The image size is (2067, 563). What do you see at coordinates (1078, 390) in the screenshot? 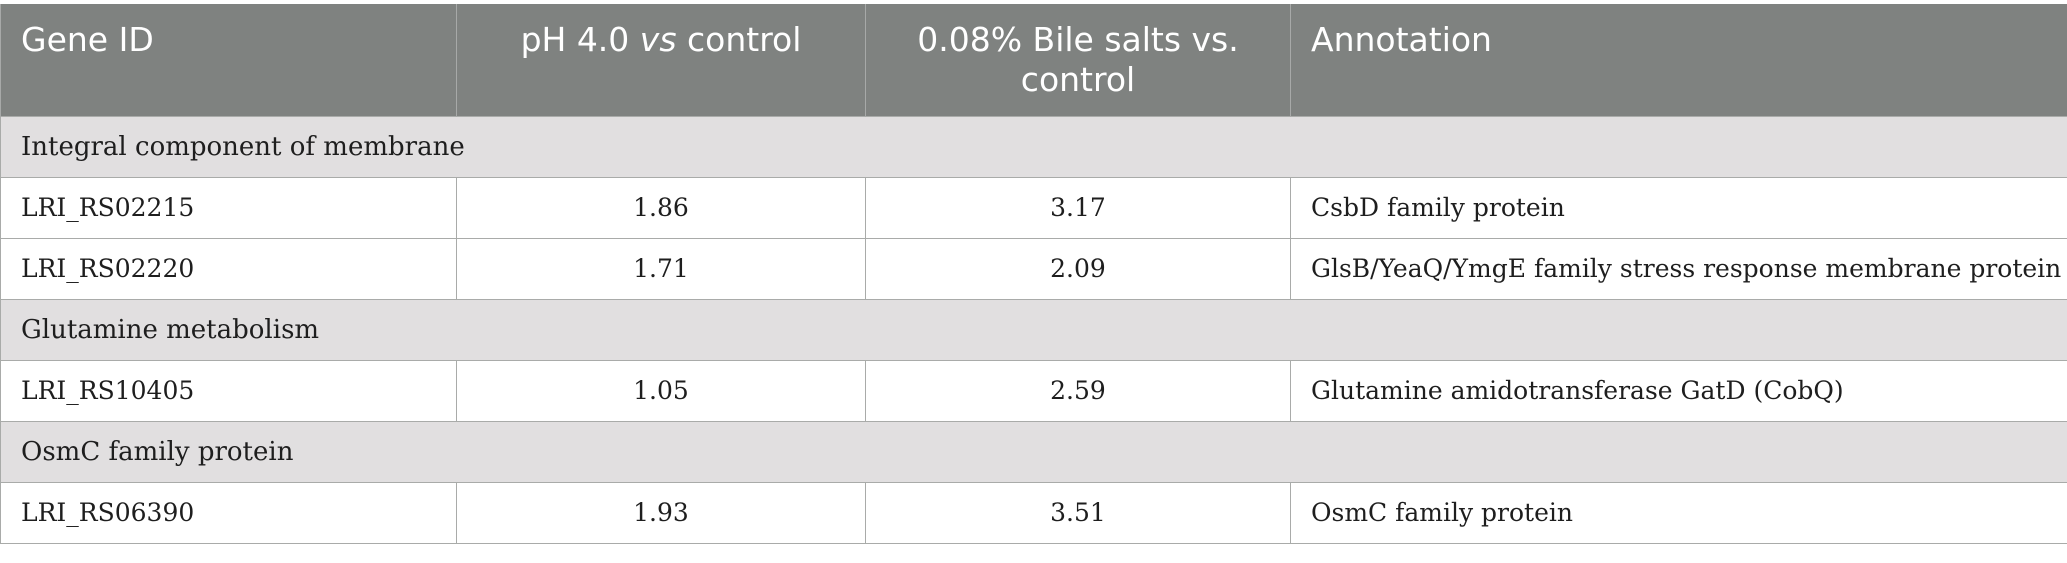
I see `cell-bile: 2.59` at bounding box center [1078, 390].